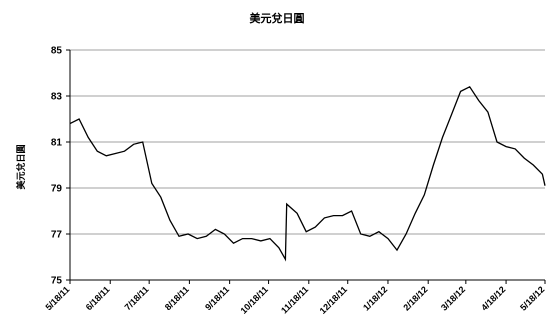 This screenshot has width=554, height=322. What do you see at coordinates (57, 235) in the screenshot?
I see `y-tick-label: 77` at bounding box center [57, 235].